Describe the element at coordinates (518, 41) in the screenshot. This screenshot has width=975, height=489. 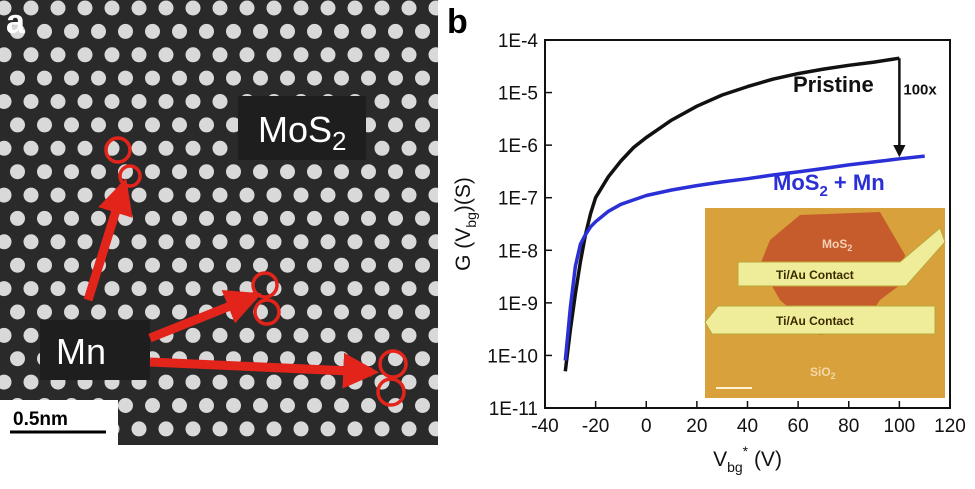
I see `y-tick-label: 1E-4` at that location.